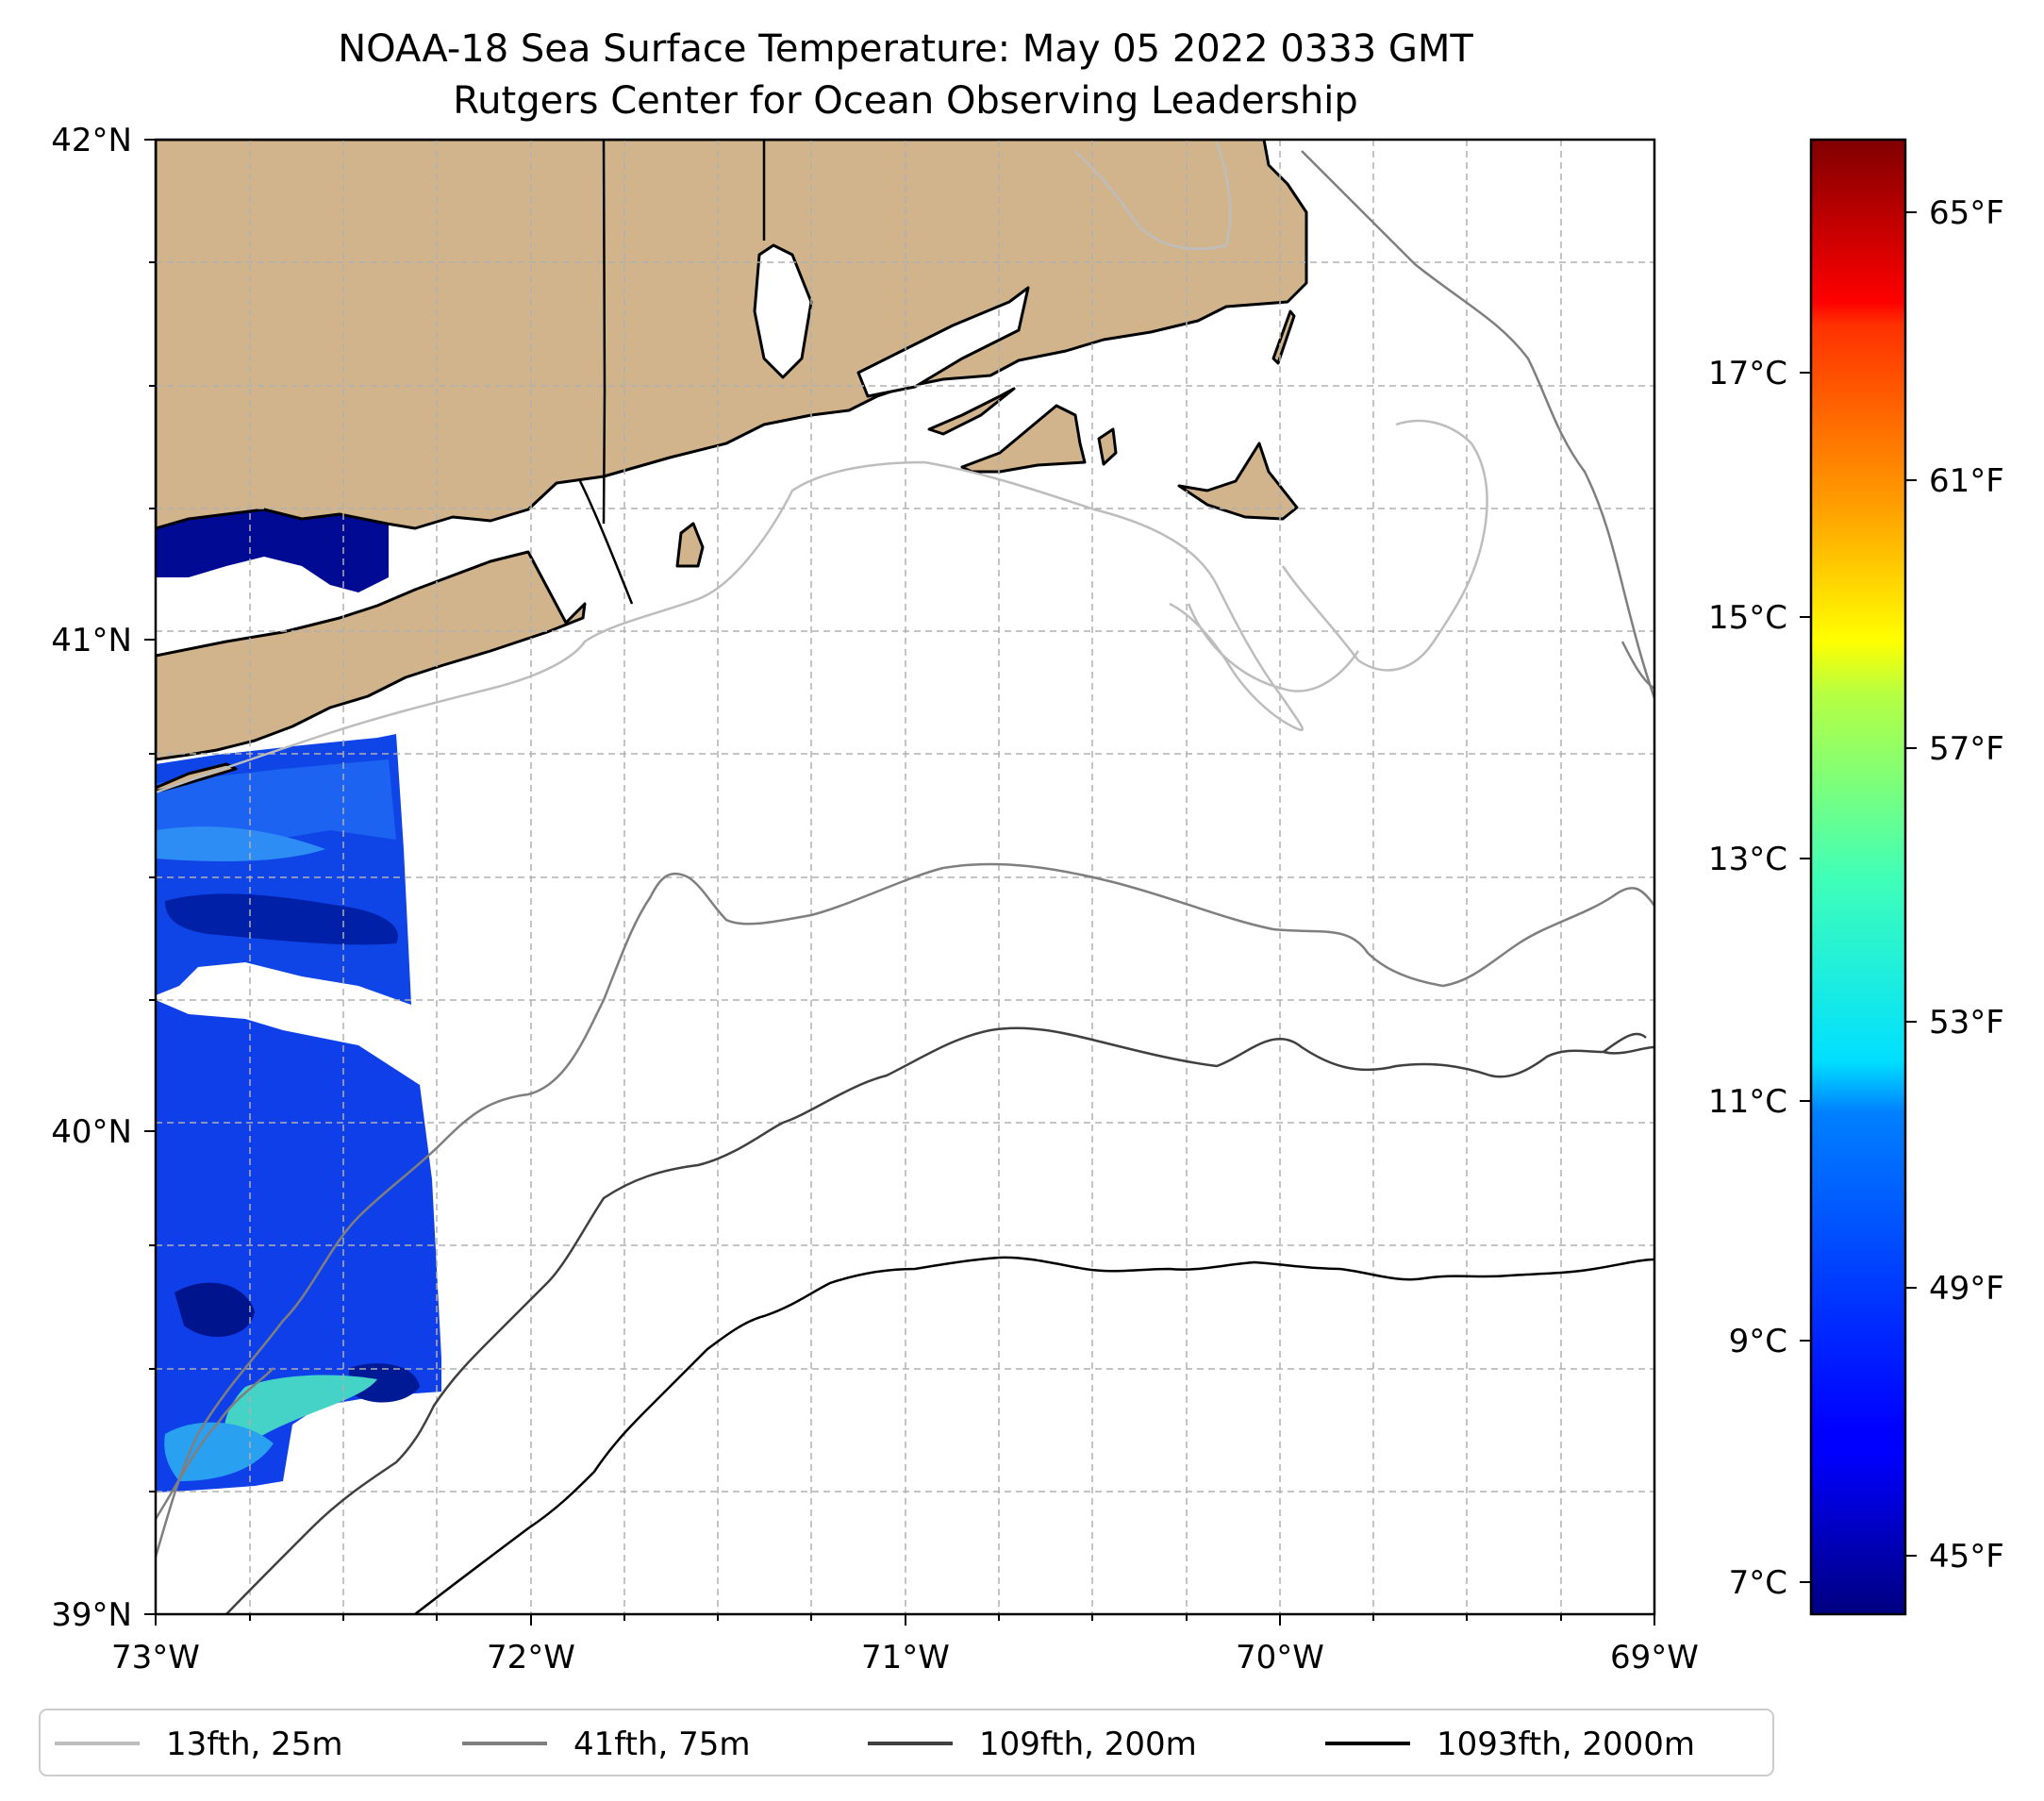 The image size is (2044, 1801). I want to click on land-northeast-mainland, so click(732, 335).